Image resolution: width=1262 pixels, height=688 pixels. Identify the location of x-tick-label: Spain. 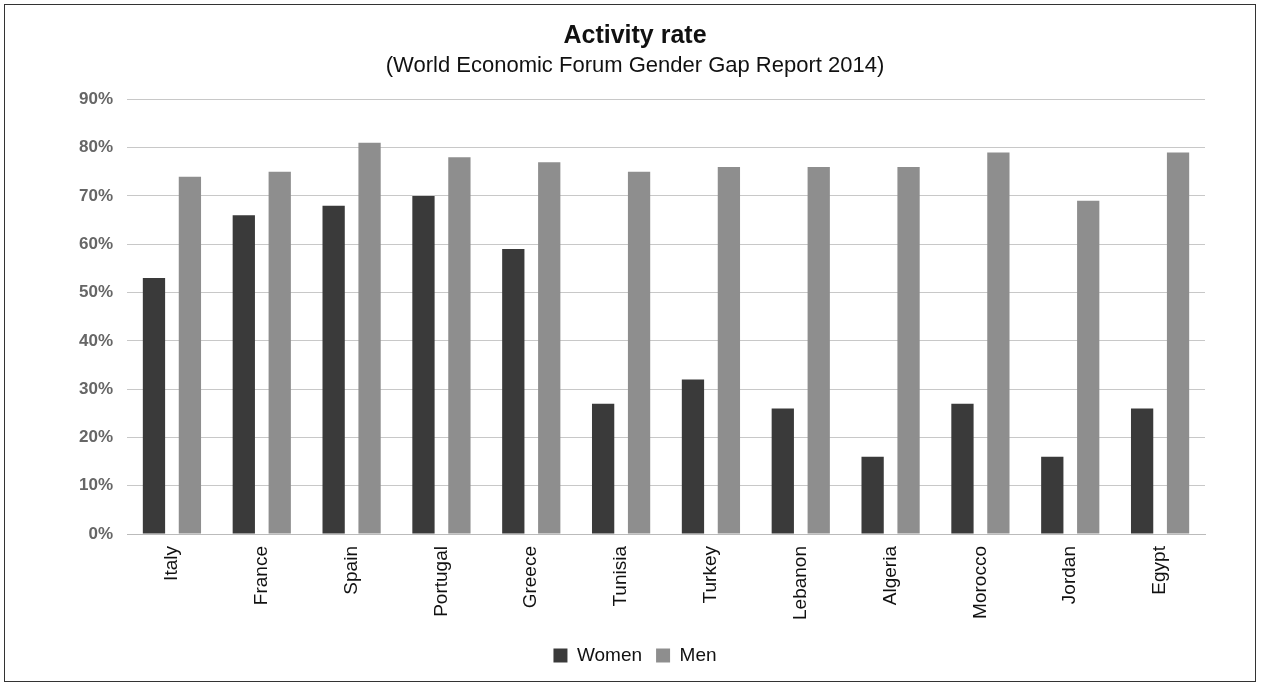
(350, 570).